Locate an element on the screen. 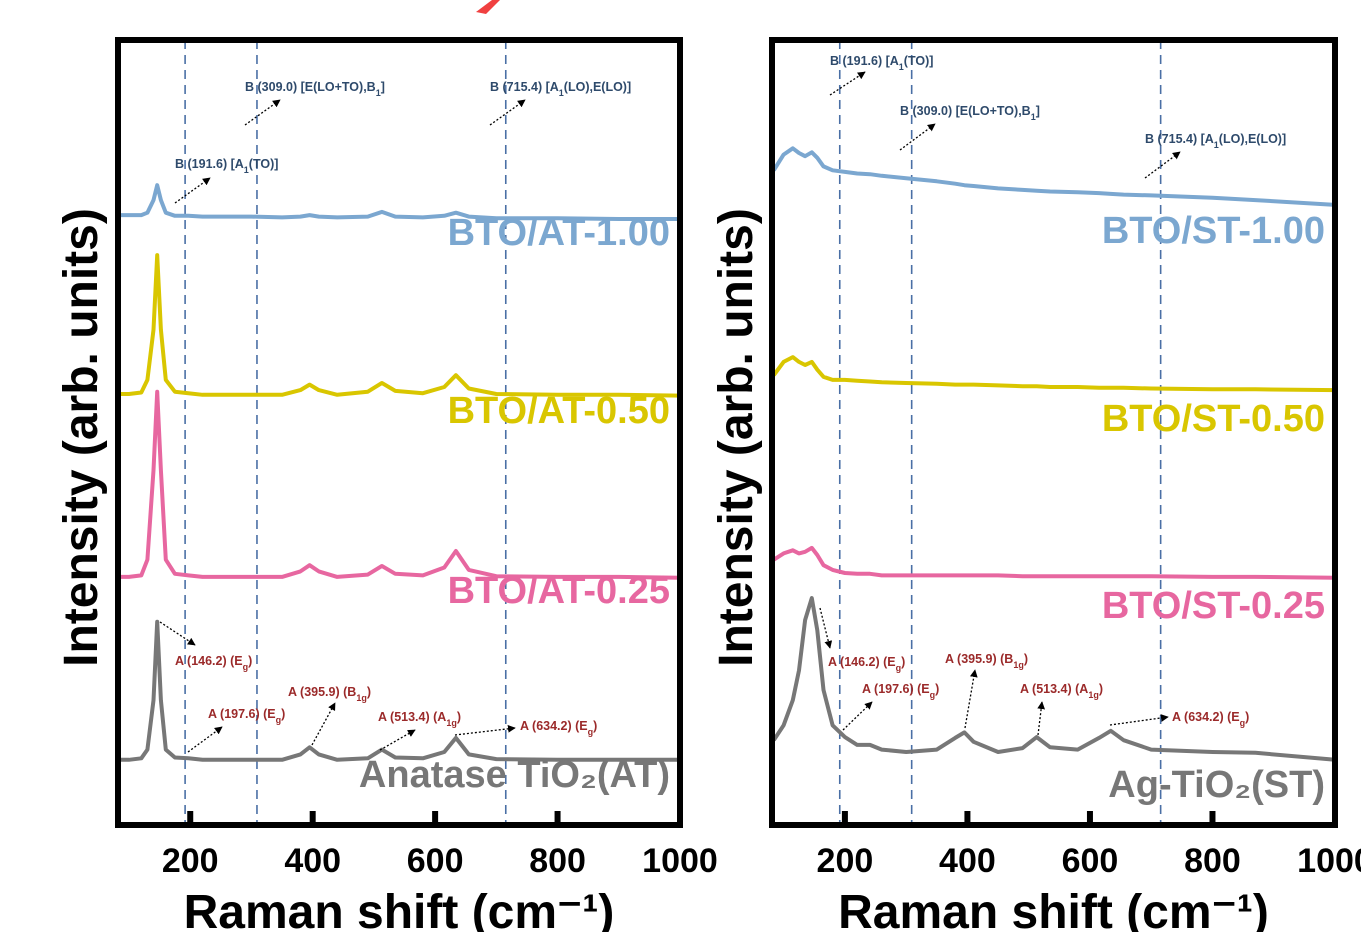 This screenshot has width=1361, height=932. annotation: A (395.9) (B1g) is located at coordinates (986, 661).